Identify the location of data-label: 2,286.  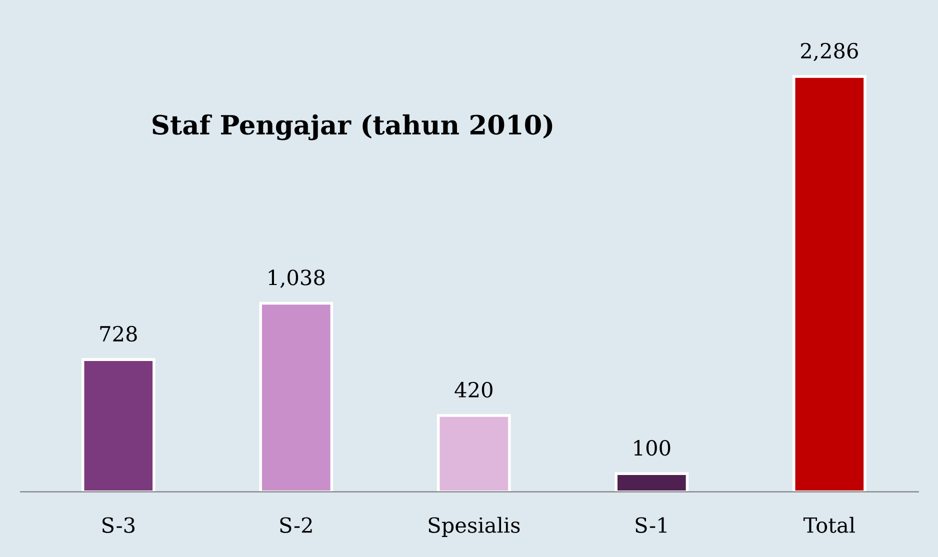
(829, 52).